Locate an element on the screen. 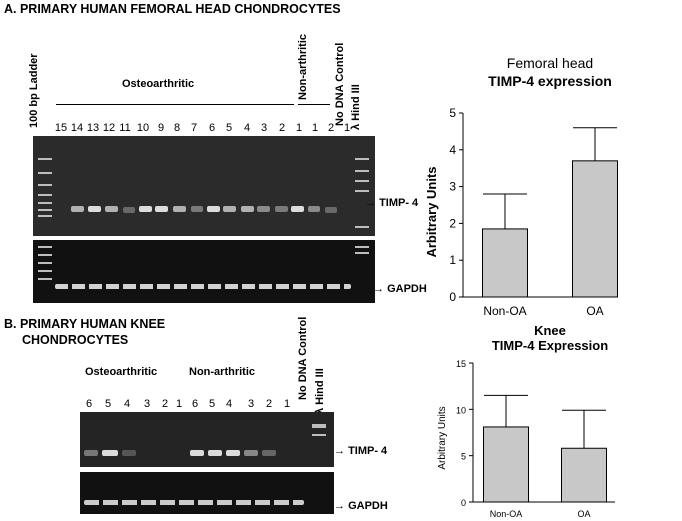 Image resolution: width=682 pixels, height=521 pixels. panel-b-timp-gel is located at coordinates (207, 439).